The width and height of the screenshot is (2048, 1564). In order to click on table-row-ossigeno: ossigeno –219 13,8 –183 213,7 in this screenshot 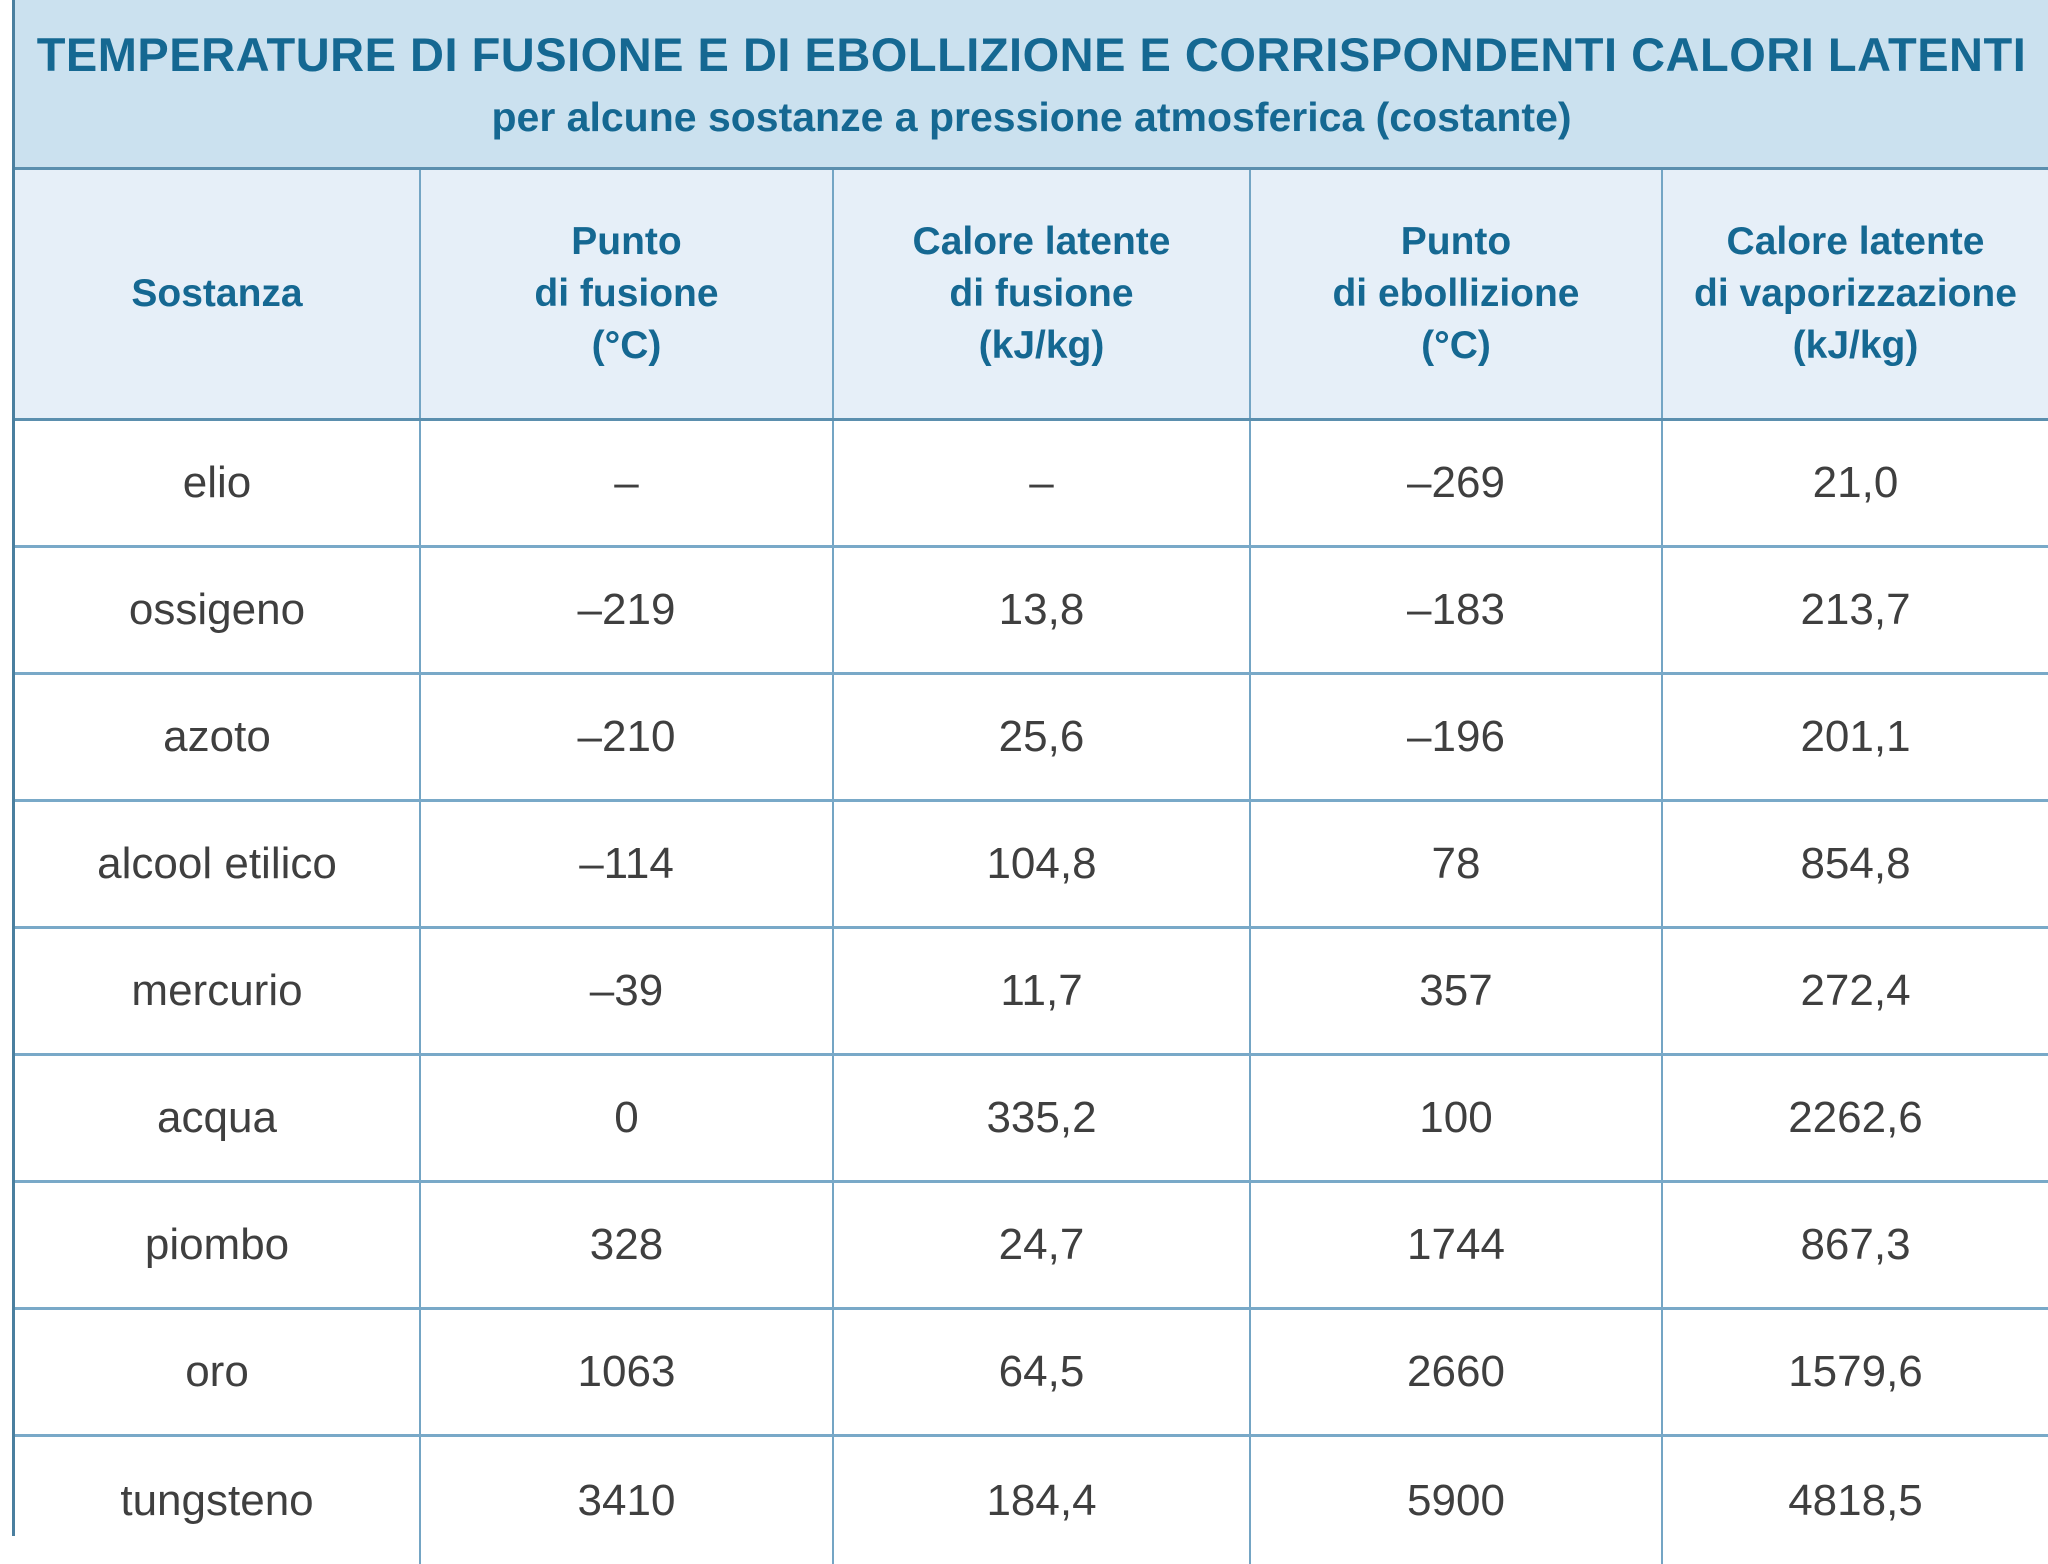, I will do `click(1031, 611)`.